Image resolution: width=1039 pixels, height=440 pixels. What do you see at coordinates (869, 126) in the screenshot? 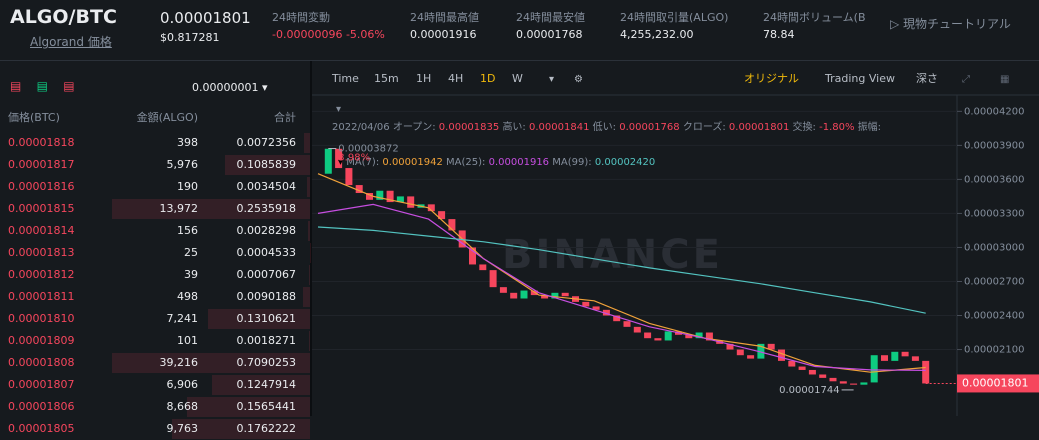
I see `info-key: 振幅:` at bounding box center [869, 126].